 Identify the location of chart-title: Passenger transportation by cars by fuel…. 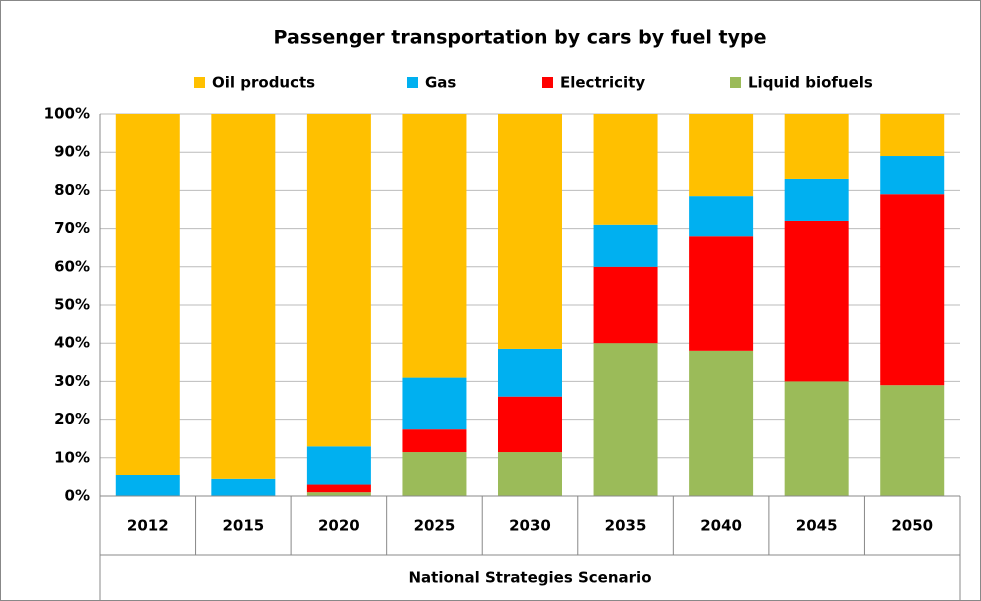
(520, 38).